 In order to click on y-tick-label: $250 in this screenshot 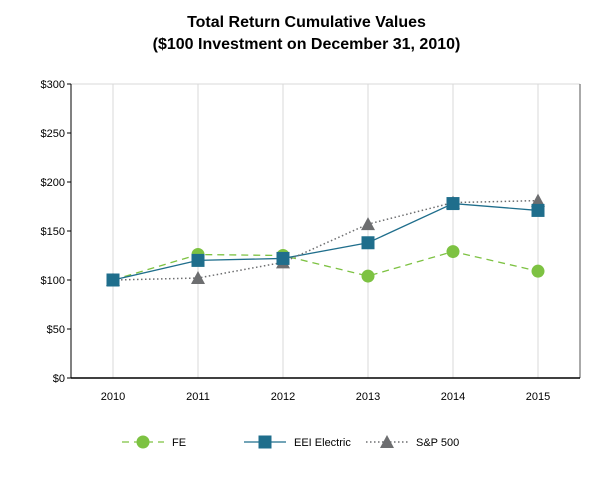, I will do `click(53, 134)`.